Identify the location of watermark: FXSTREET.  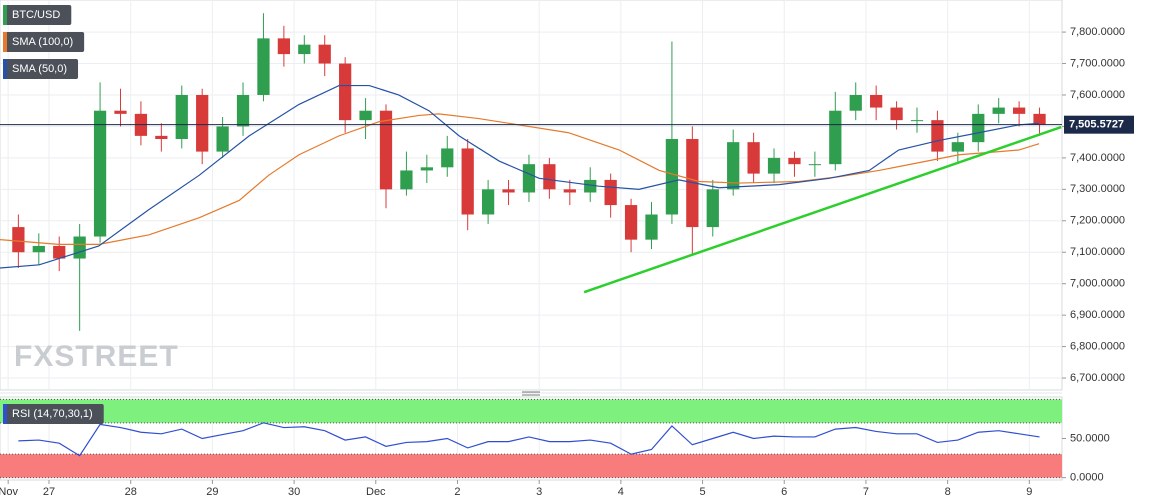
(96, 356).